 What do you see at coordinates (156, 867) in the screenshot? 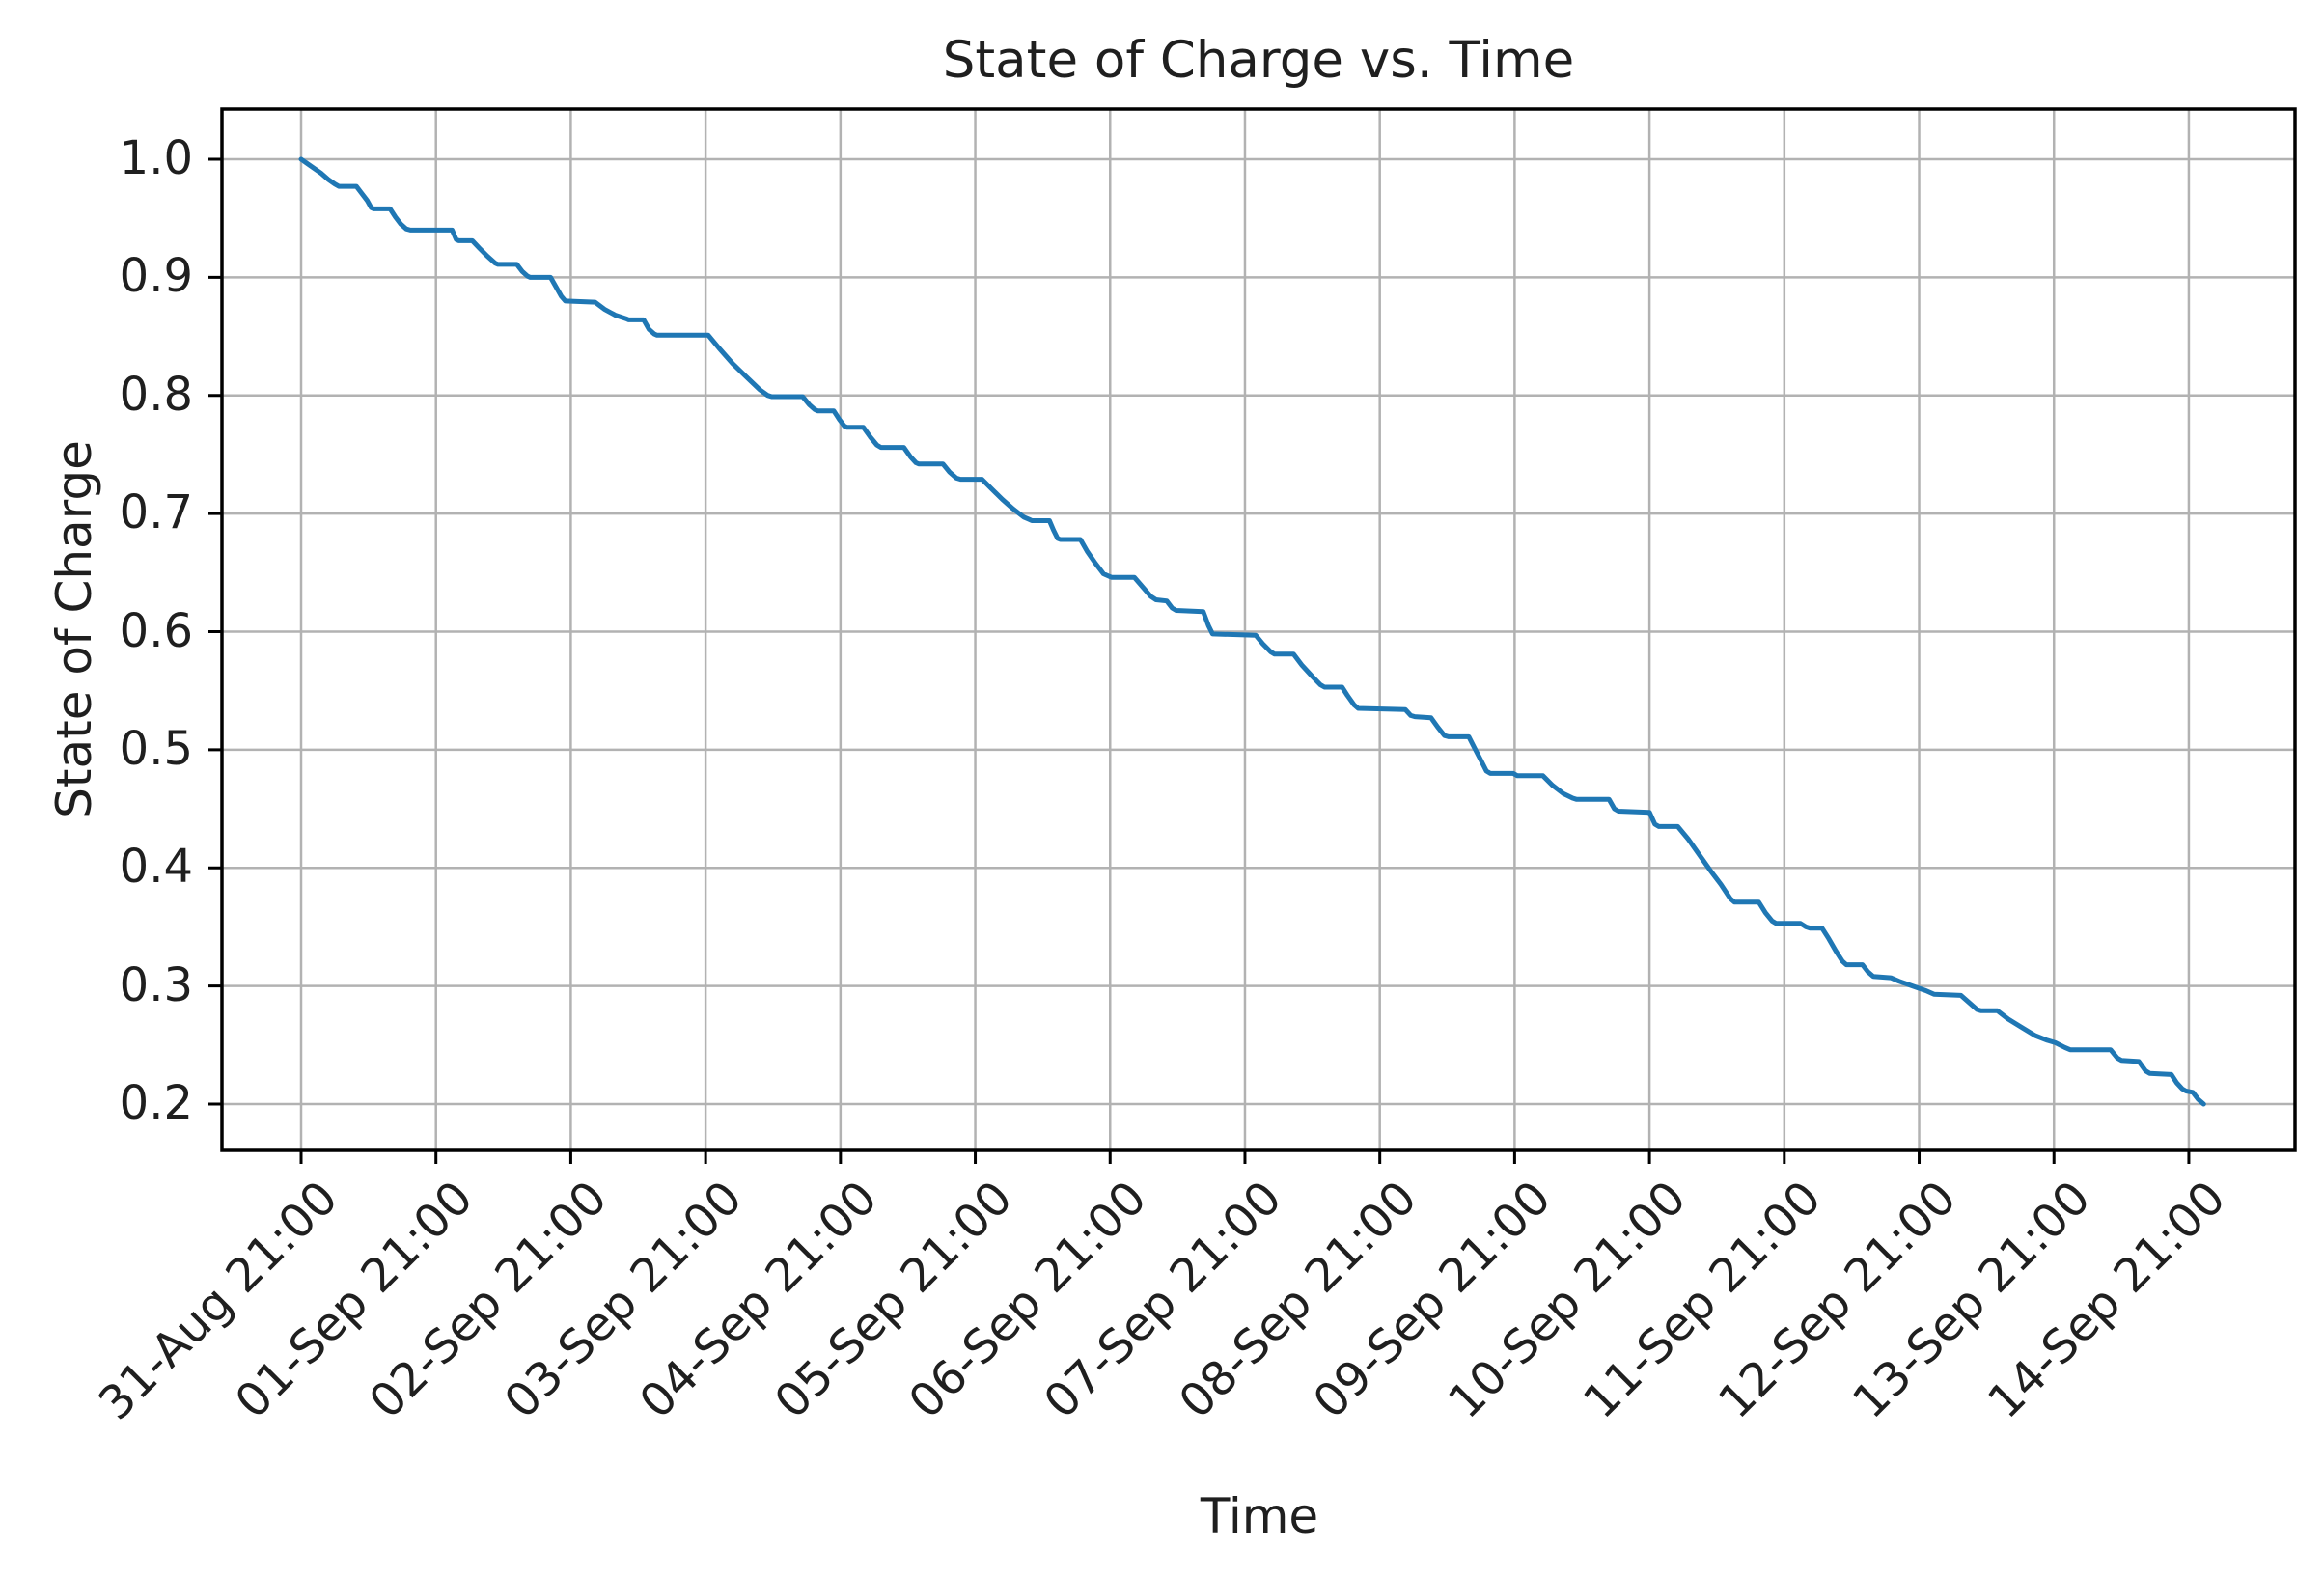
I see `y-tick-label: 0.4` at bounding box center [156, 867].